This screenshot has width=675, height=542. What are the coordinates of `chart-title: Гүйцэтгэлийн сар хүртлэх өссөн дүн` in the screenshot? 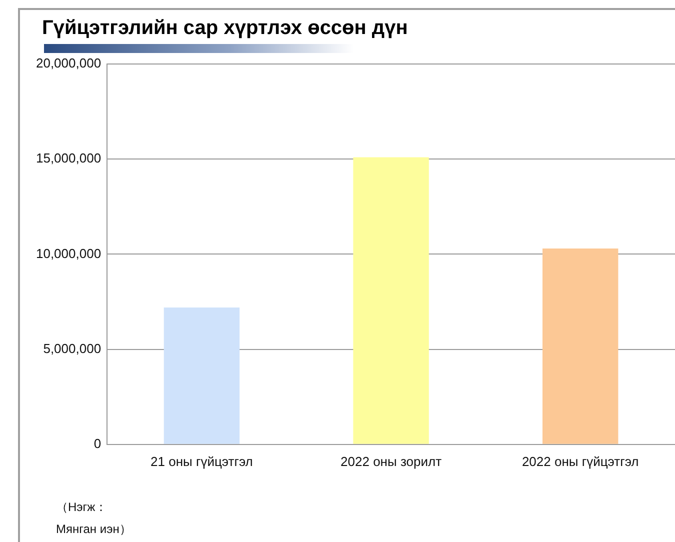 It's located at (225, 28).